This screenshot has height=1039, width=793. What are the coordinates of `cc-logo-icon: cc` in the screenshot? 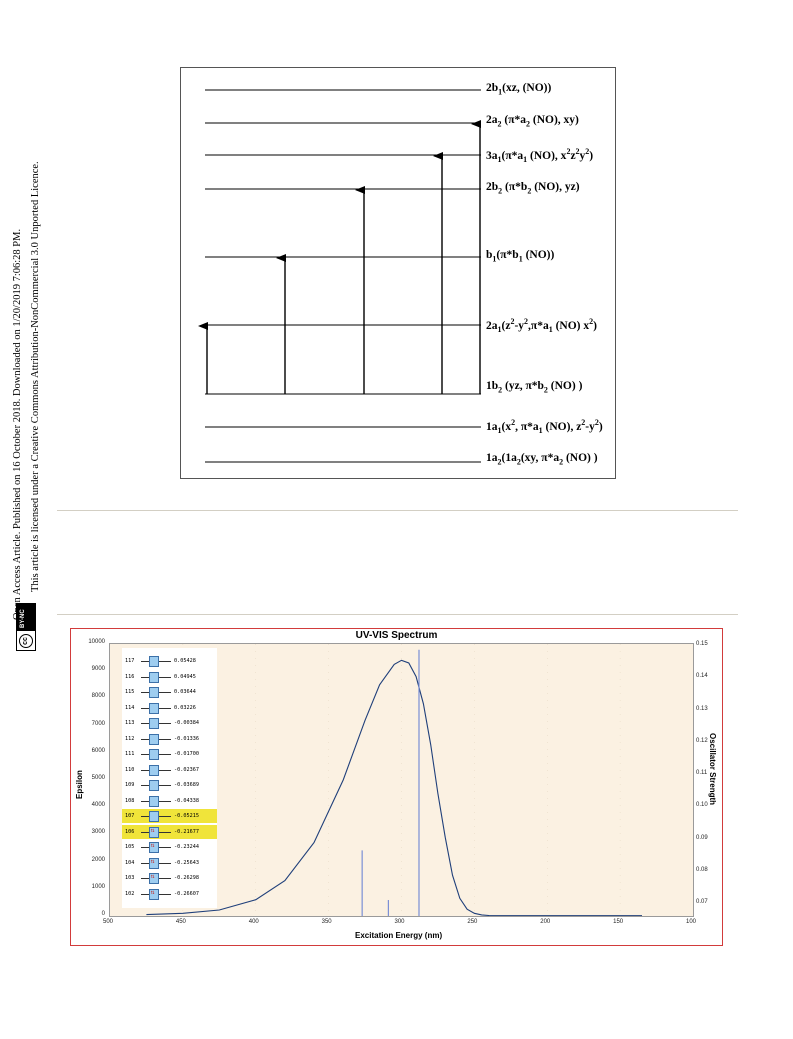 It's located at (26, 641).